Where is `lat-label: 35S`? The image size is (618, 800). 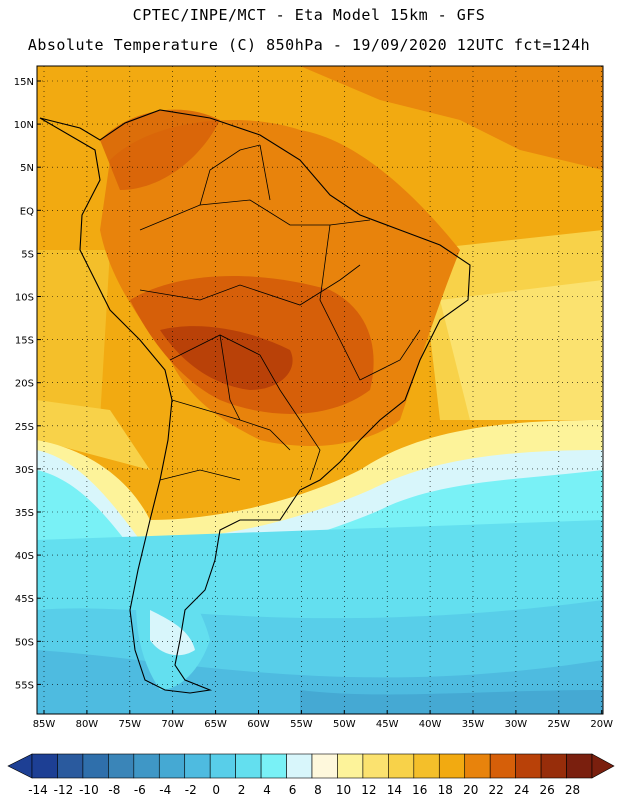 lat-label: 35S is located at coordinates (24, 513).